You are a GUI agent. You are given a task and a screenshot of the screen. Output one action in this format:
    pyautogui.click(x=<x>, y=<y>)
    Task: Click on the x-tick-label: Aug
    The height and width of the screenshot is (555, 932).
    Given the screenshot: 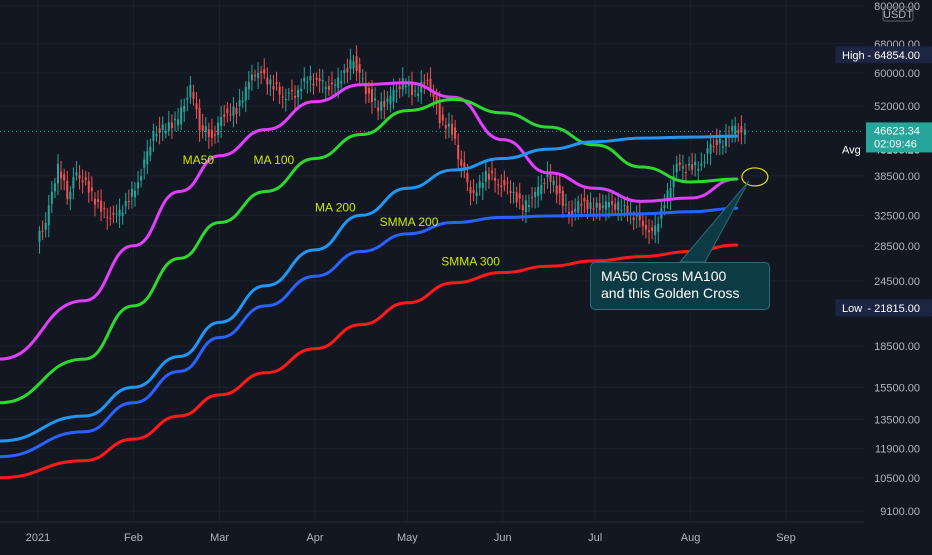 What is the action you would take?
    pyautogui.click(x=691, y=538)
    